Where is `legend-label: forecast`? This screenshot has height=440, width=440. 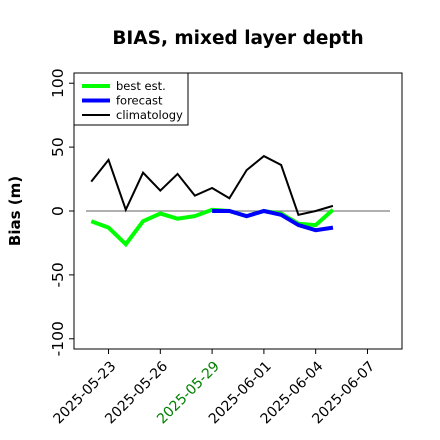
legend-label: forecast is located at coordinates (139, 101).